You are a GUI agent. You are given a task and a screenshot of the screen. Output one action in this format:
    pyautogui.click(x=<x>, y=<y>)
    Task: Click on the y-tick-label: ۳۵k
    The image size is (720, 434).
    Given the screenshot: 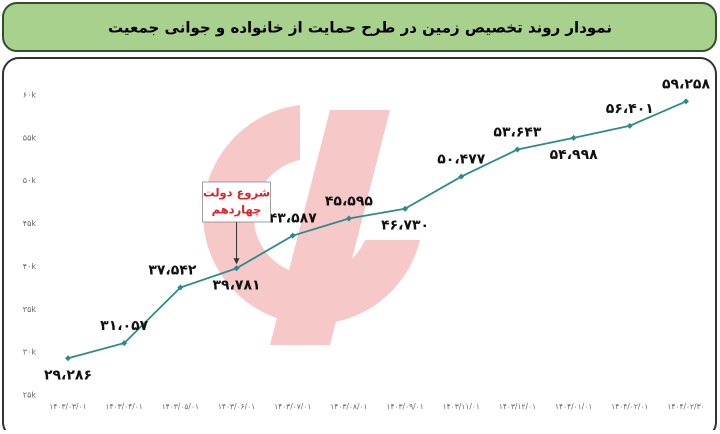 What is the action you would take?
    pyautogui.click(x=30, y=309)
    